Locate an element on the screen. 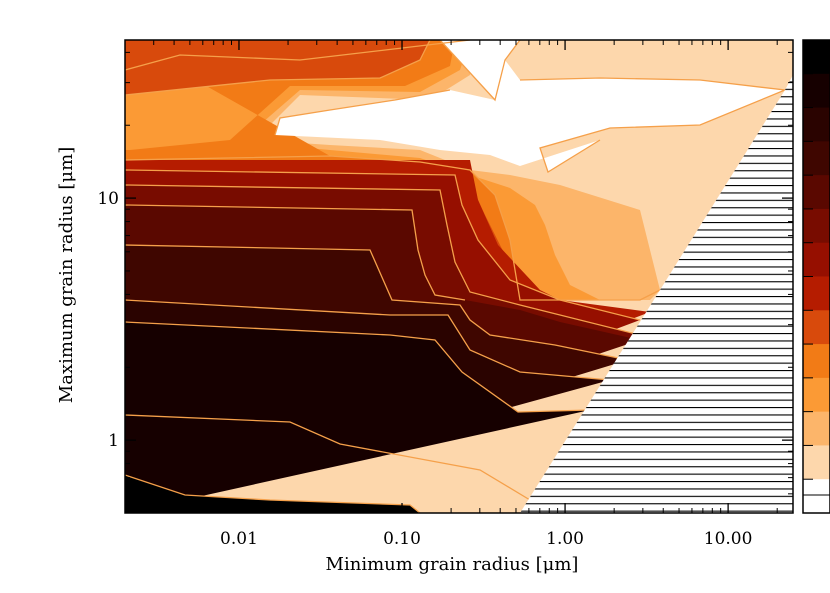 This screenshot has height=593, width=830. y-axis-label: Maximum grain radius [μm] is located at coordinates (66, 275).